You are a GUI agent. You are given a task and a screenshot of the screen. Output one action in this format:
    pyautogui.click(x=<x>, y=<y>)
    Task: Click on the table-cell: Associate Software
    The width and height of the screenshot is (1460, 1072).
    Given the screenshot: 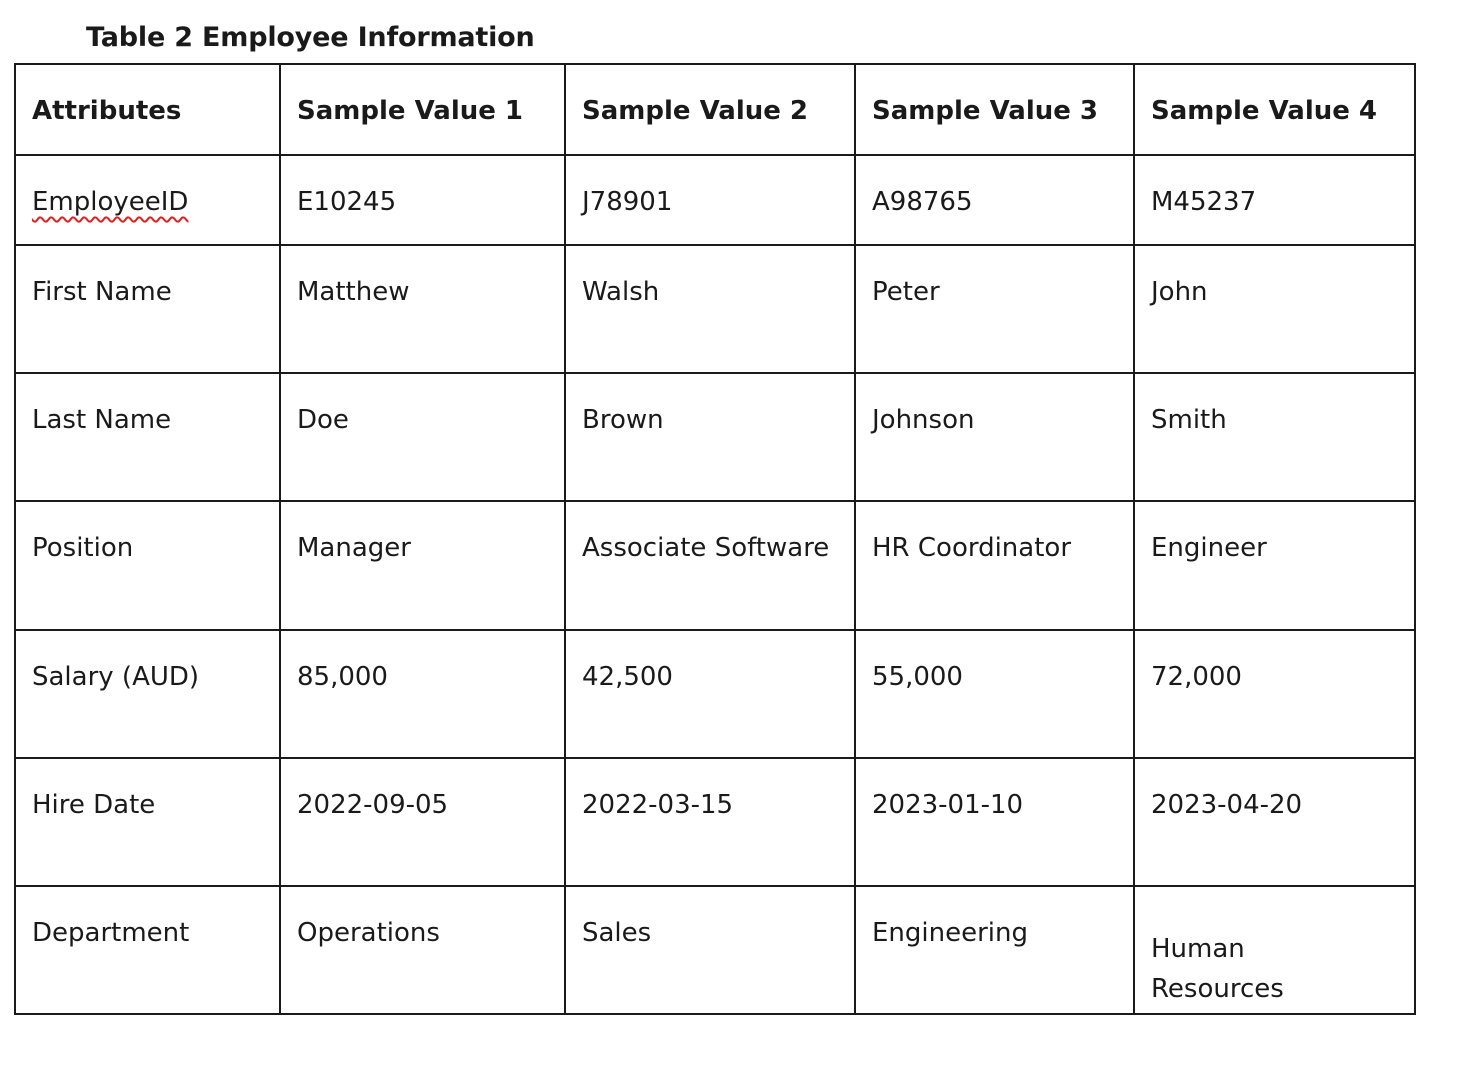 What is the action you would take?
    pyautogui.click(x=710, y=565)
    